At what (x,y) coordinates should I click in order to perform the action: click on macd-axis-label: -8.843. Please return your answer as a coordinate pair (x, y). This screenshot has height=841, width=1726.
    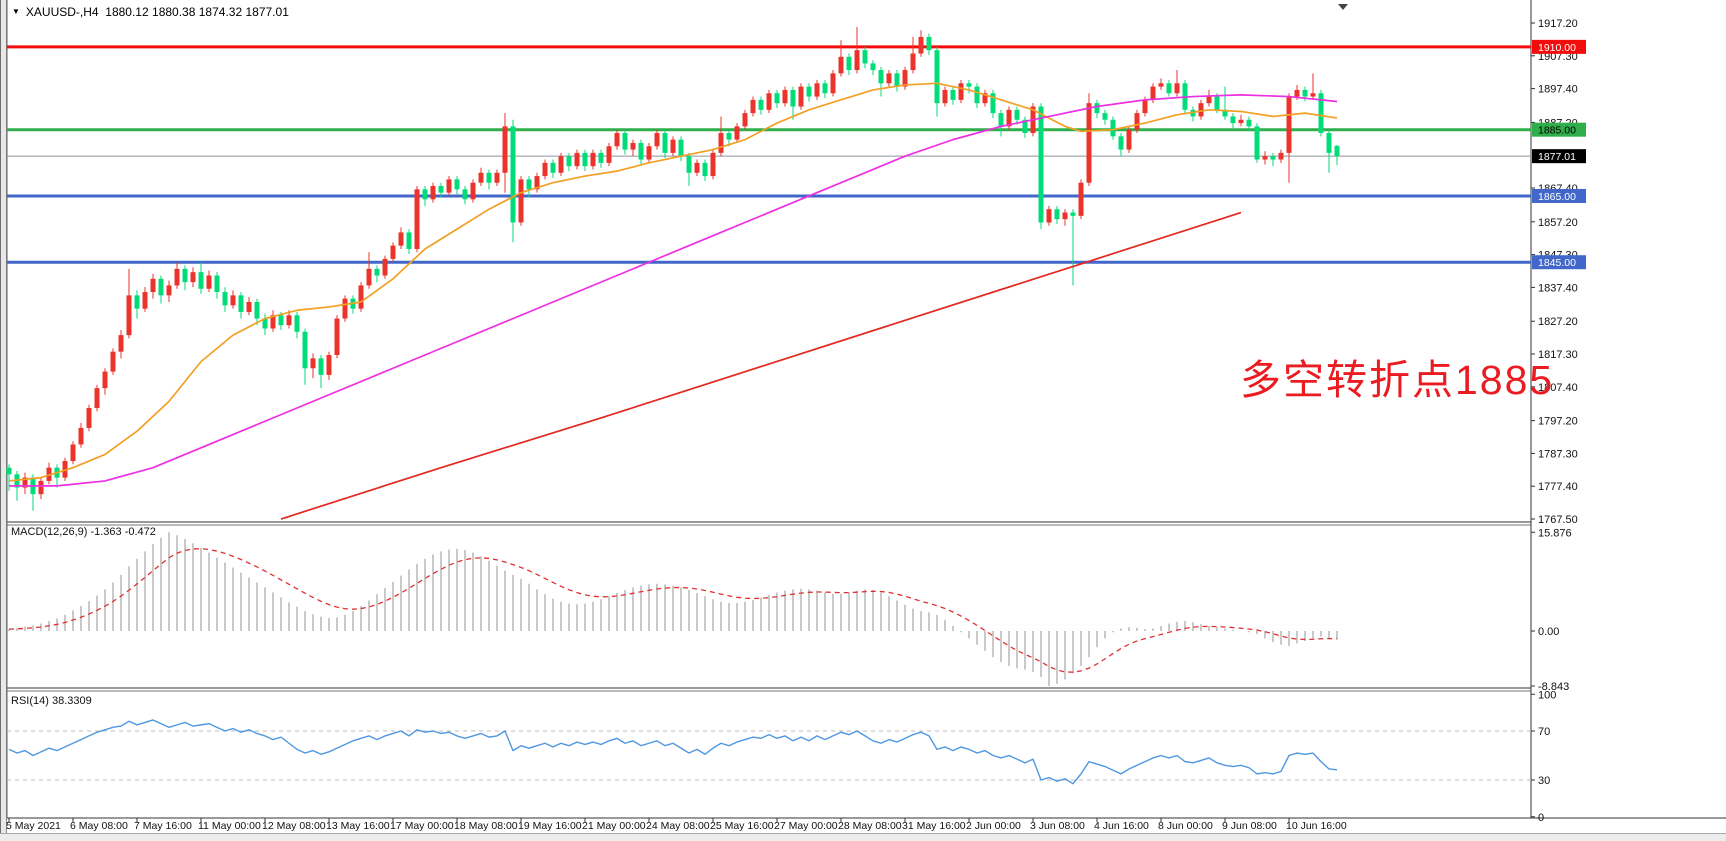
    Looking at the image, I should click on (1553, 687).